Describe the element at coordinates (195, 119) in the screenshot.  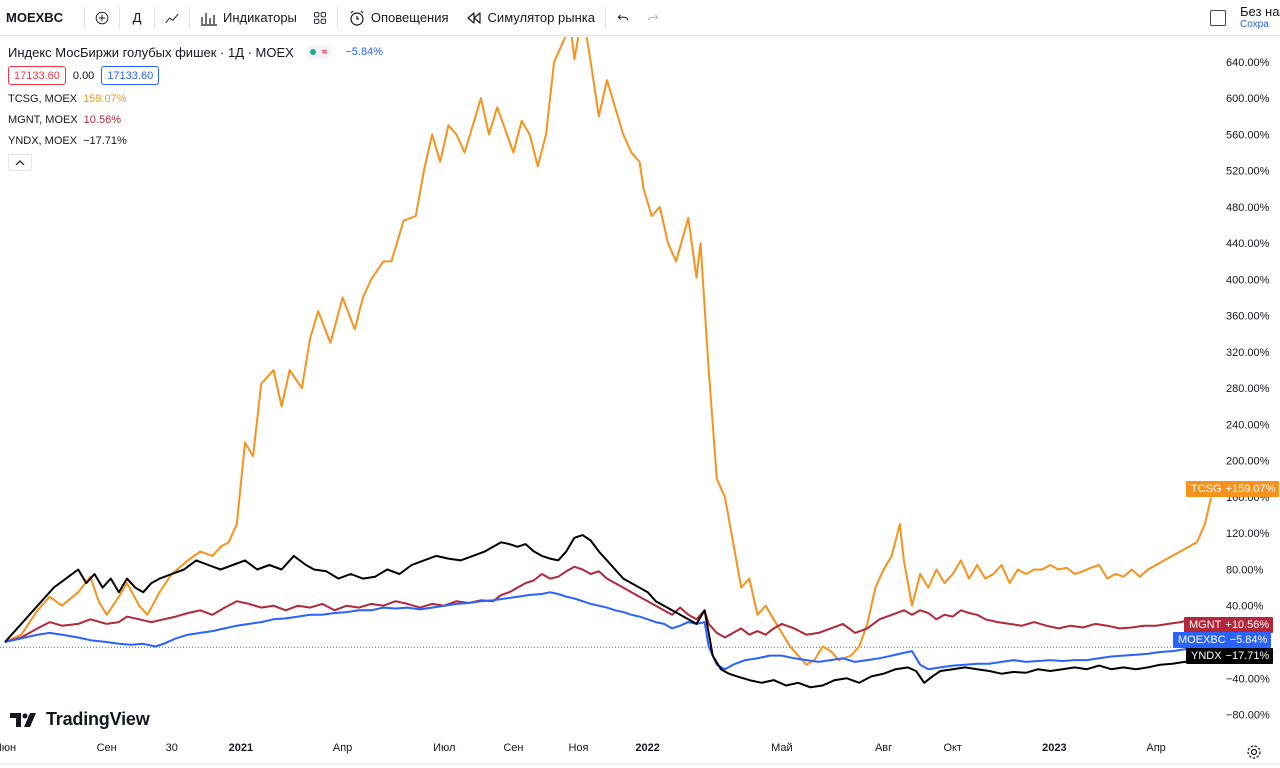
I see `compare-row-mgnt: MGNT, MOEX 10.56%` at that location.